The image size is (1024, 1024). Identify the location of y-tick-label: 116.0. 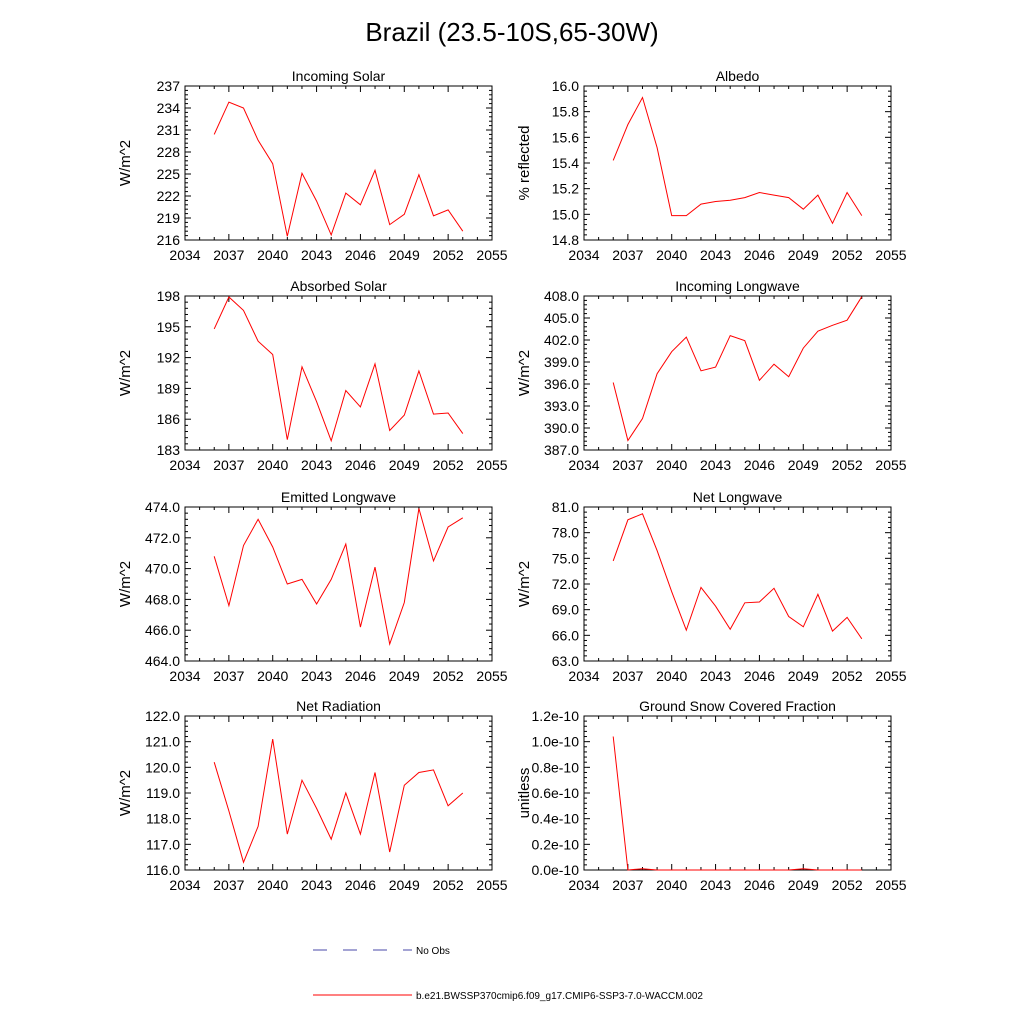
(163, 870).